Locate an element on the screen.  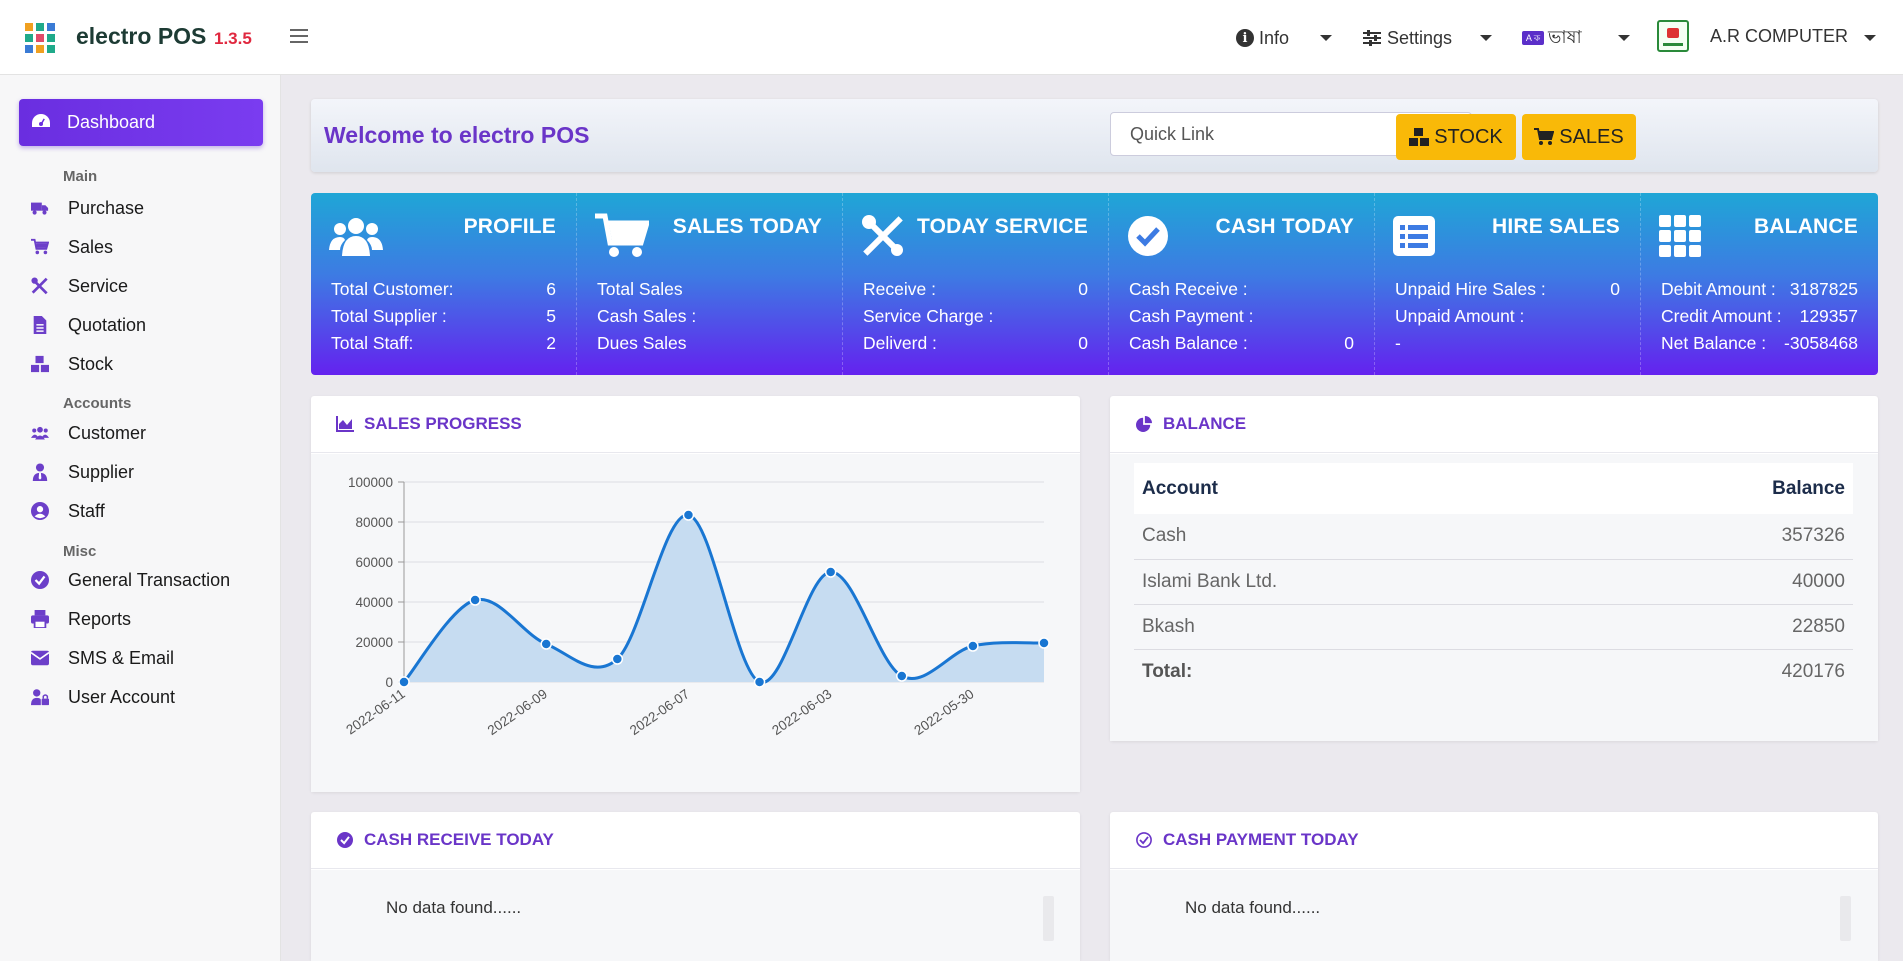
stat-title: SALES TODAY is located at coordinates (747, 226).